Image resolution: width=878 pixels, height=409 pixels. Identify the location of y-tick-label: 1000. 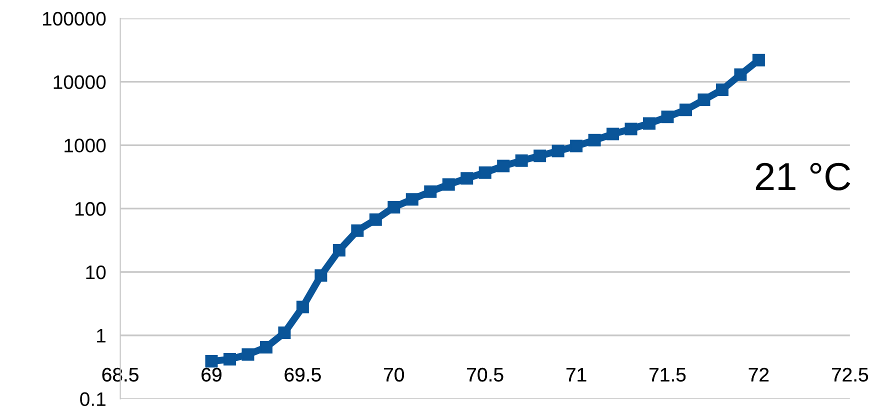
(85, 145).